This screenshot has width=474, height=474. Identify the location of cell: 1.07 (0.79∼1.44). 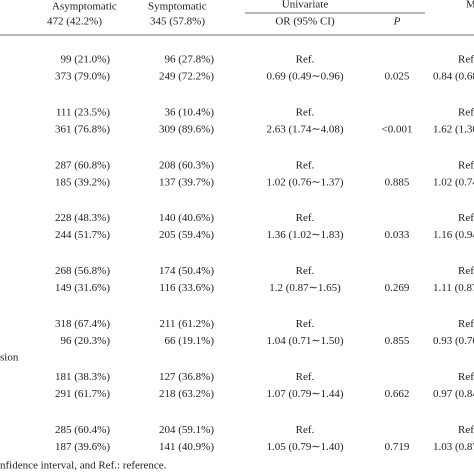
(304, 394).